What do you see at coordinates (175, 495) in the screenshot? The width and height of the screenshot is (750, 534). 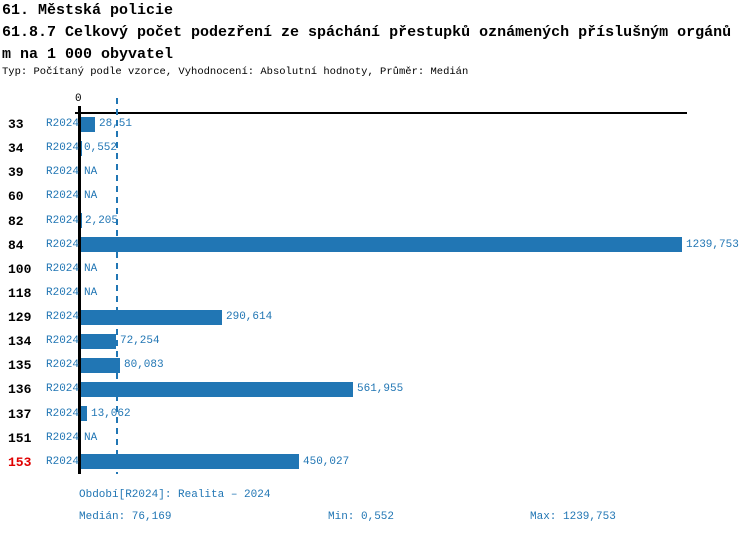 I see `footer-period-label: Období[R2024]: Realita – 2024` at bounding box center [175, 495].